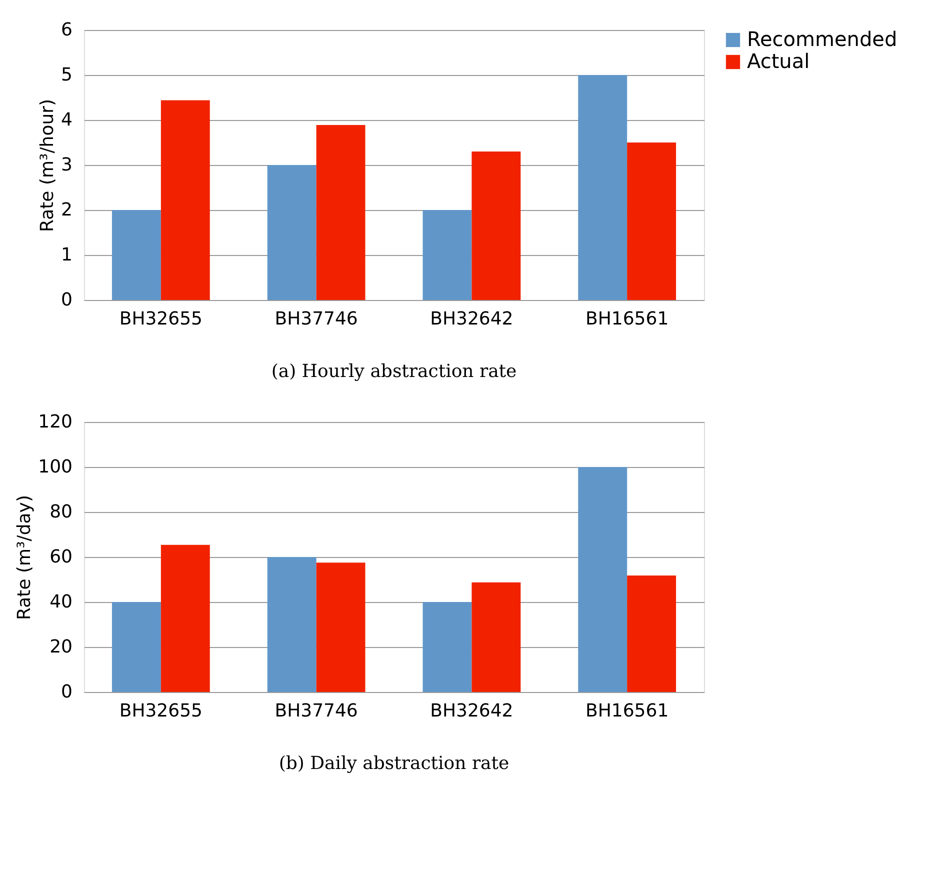  I want to click on y-tick-label: 80, so click(61, 512).